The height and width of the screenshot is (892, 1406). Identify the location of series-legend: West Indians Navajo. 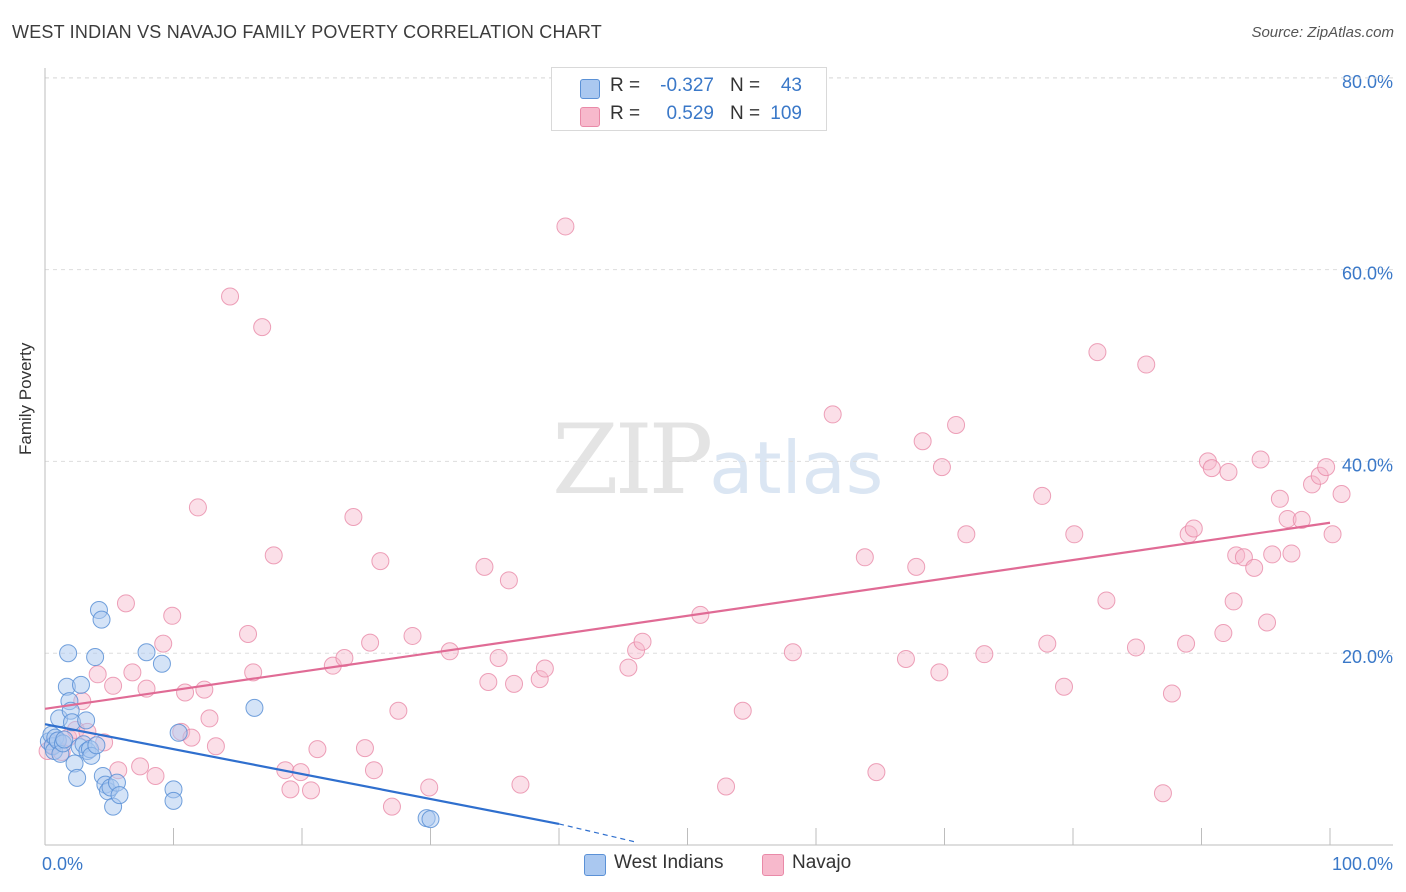
(703, 865).